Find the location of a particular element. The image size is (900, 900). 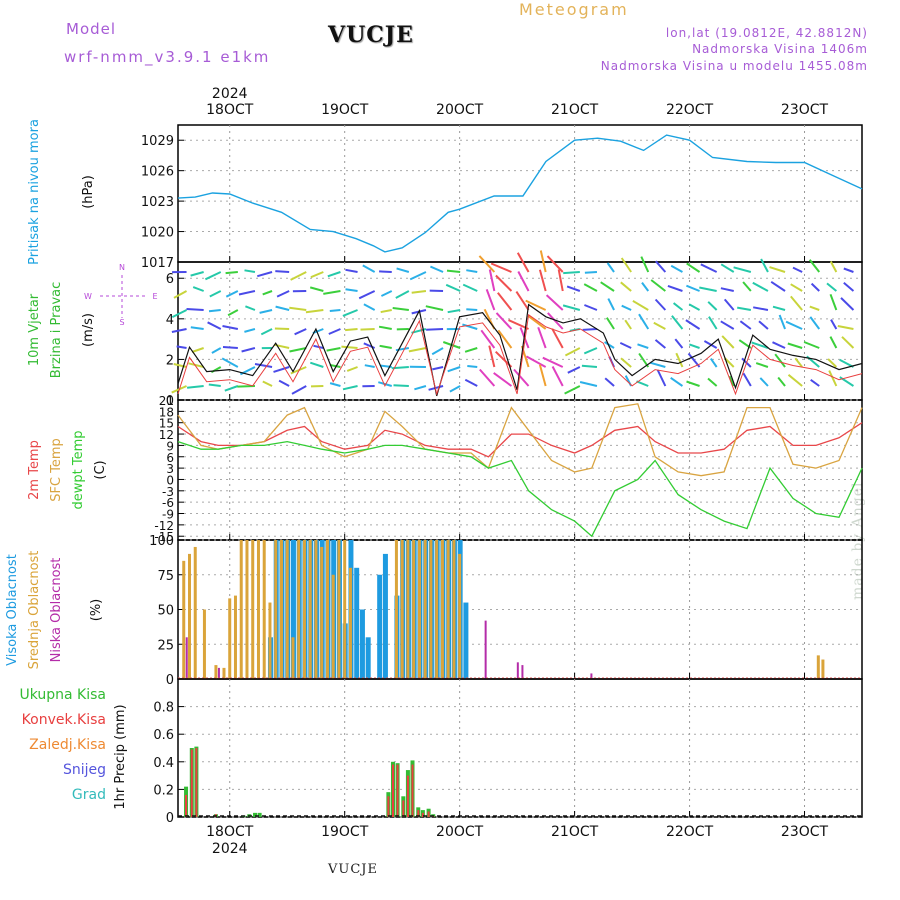

wind-unit-label: (m/s) is located at coordinates (88, 330).